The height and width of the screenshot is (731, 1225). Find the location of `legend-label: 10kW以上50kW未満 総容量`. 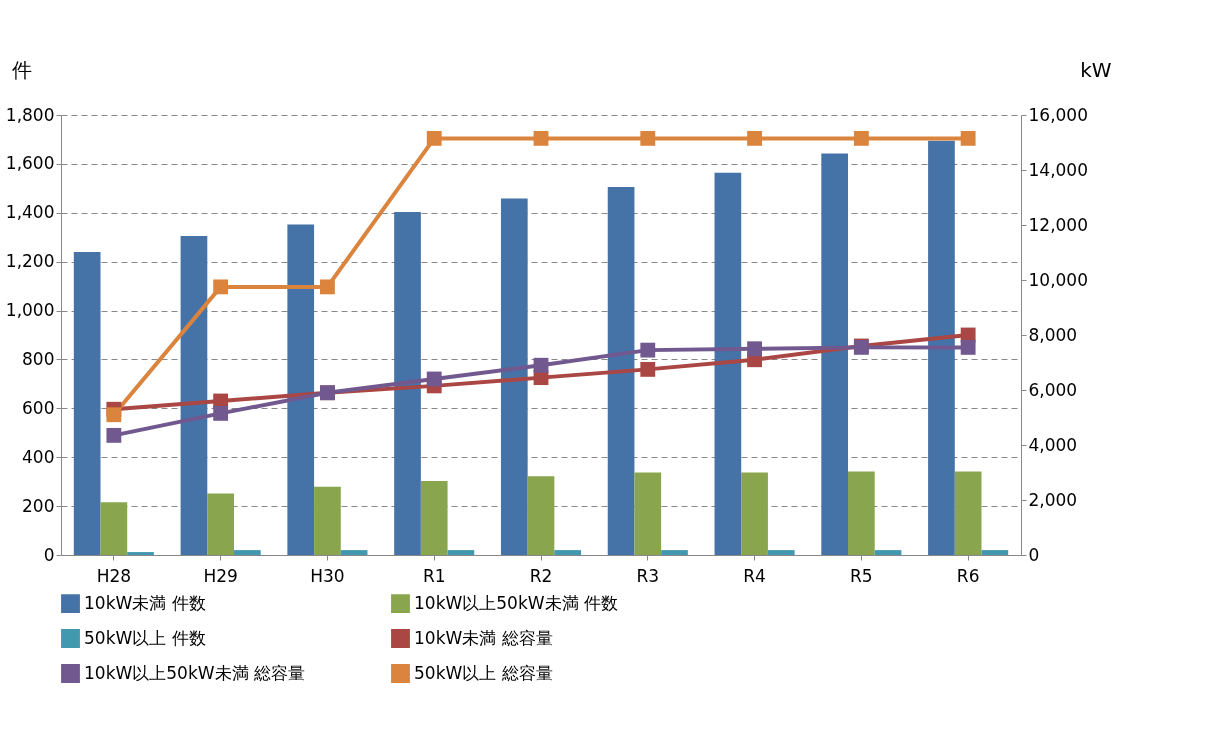

legend-label: 10kW以上50kW未満 総容量 is located at coordinates (194, 672).